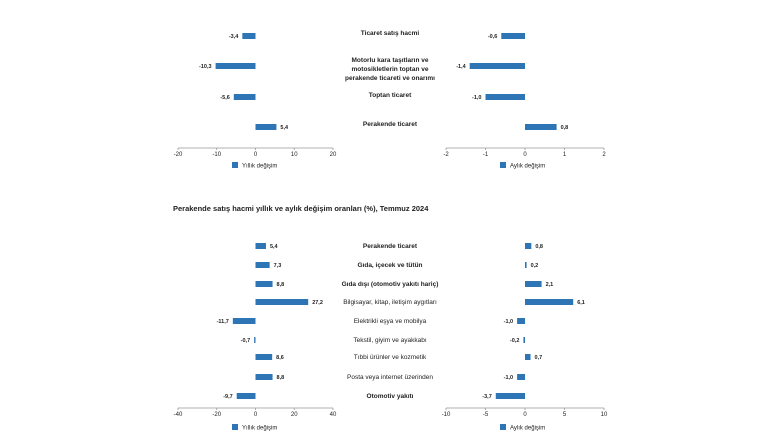 The height and width of the screenshot is (440, 780). Describe the element at coordinates (390, 60) in the screenshot. I see `category-label: Motorlu kara taşıtların ve` at that location.